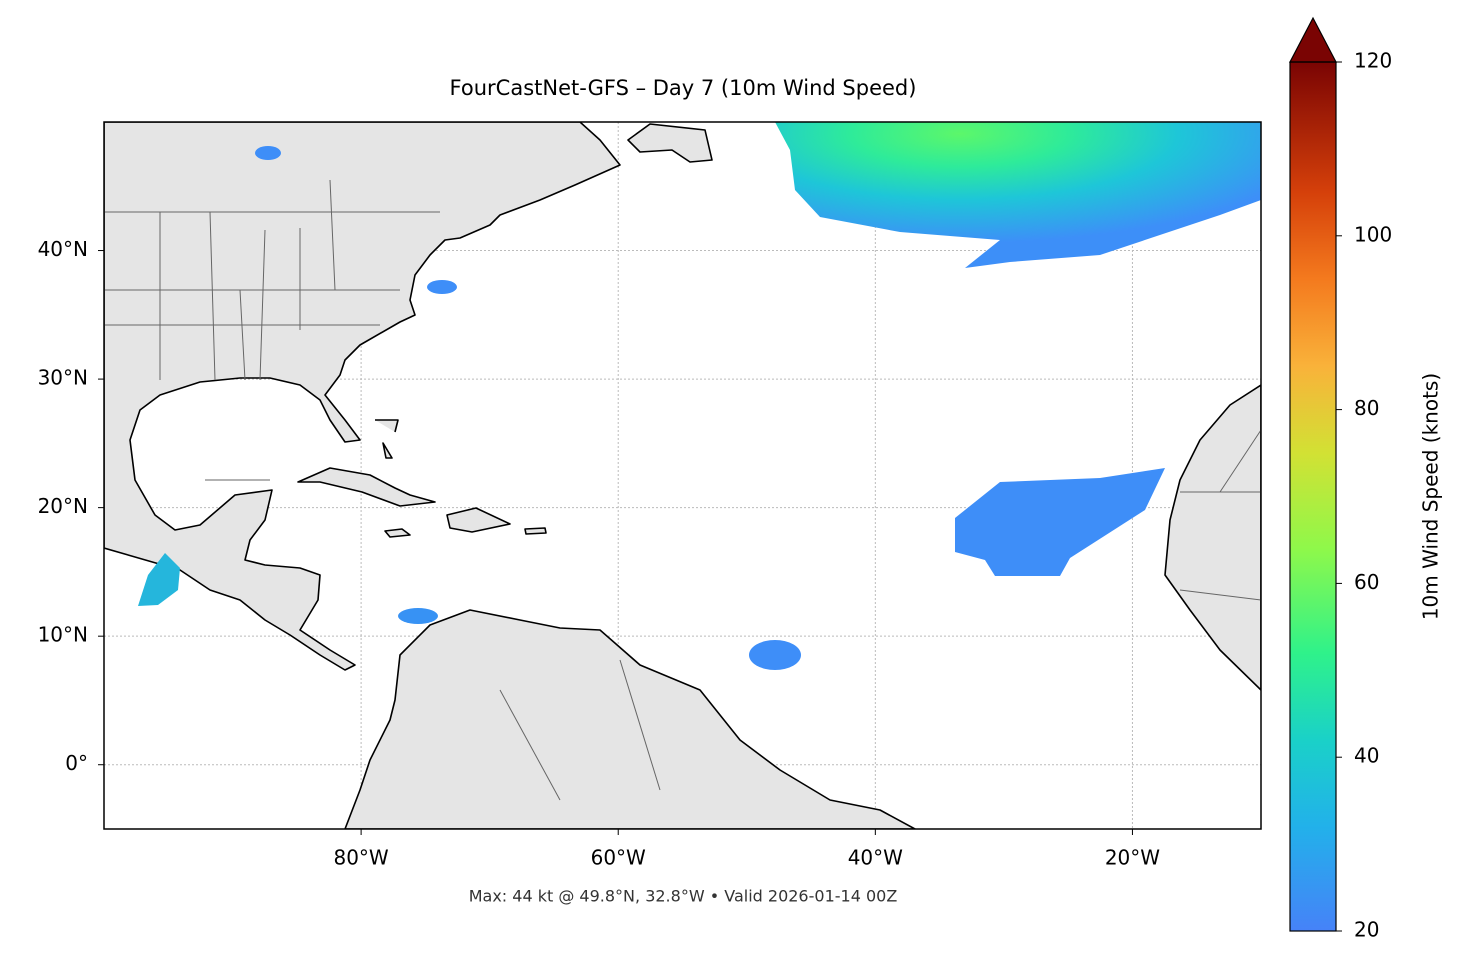  Describe the element at coordinates (1366, 582) in the screenshot. I see `colorbar-tick-label: 60` at that location.